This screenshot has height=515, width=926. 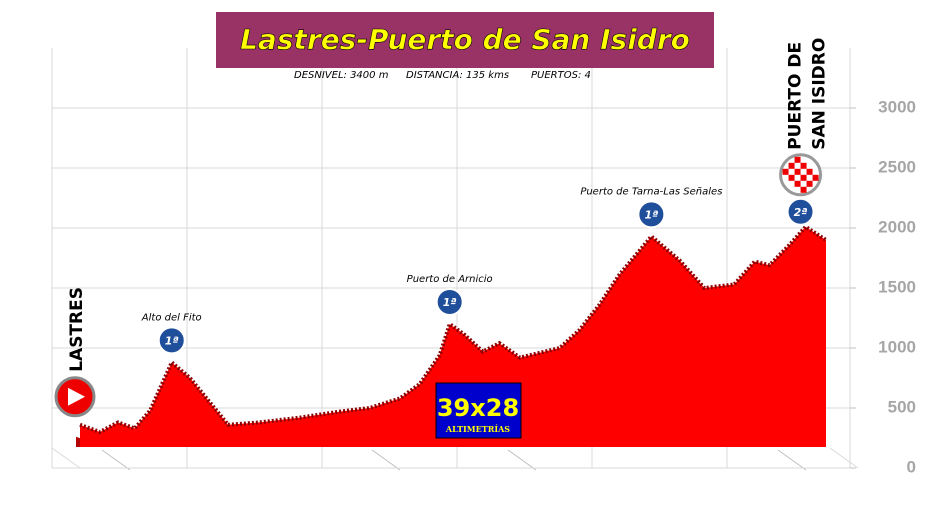 I want to click on logo-text: 39x28, so click(x=478, y=408).